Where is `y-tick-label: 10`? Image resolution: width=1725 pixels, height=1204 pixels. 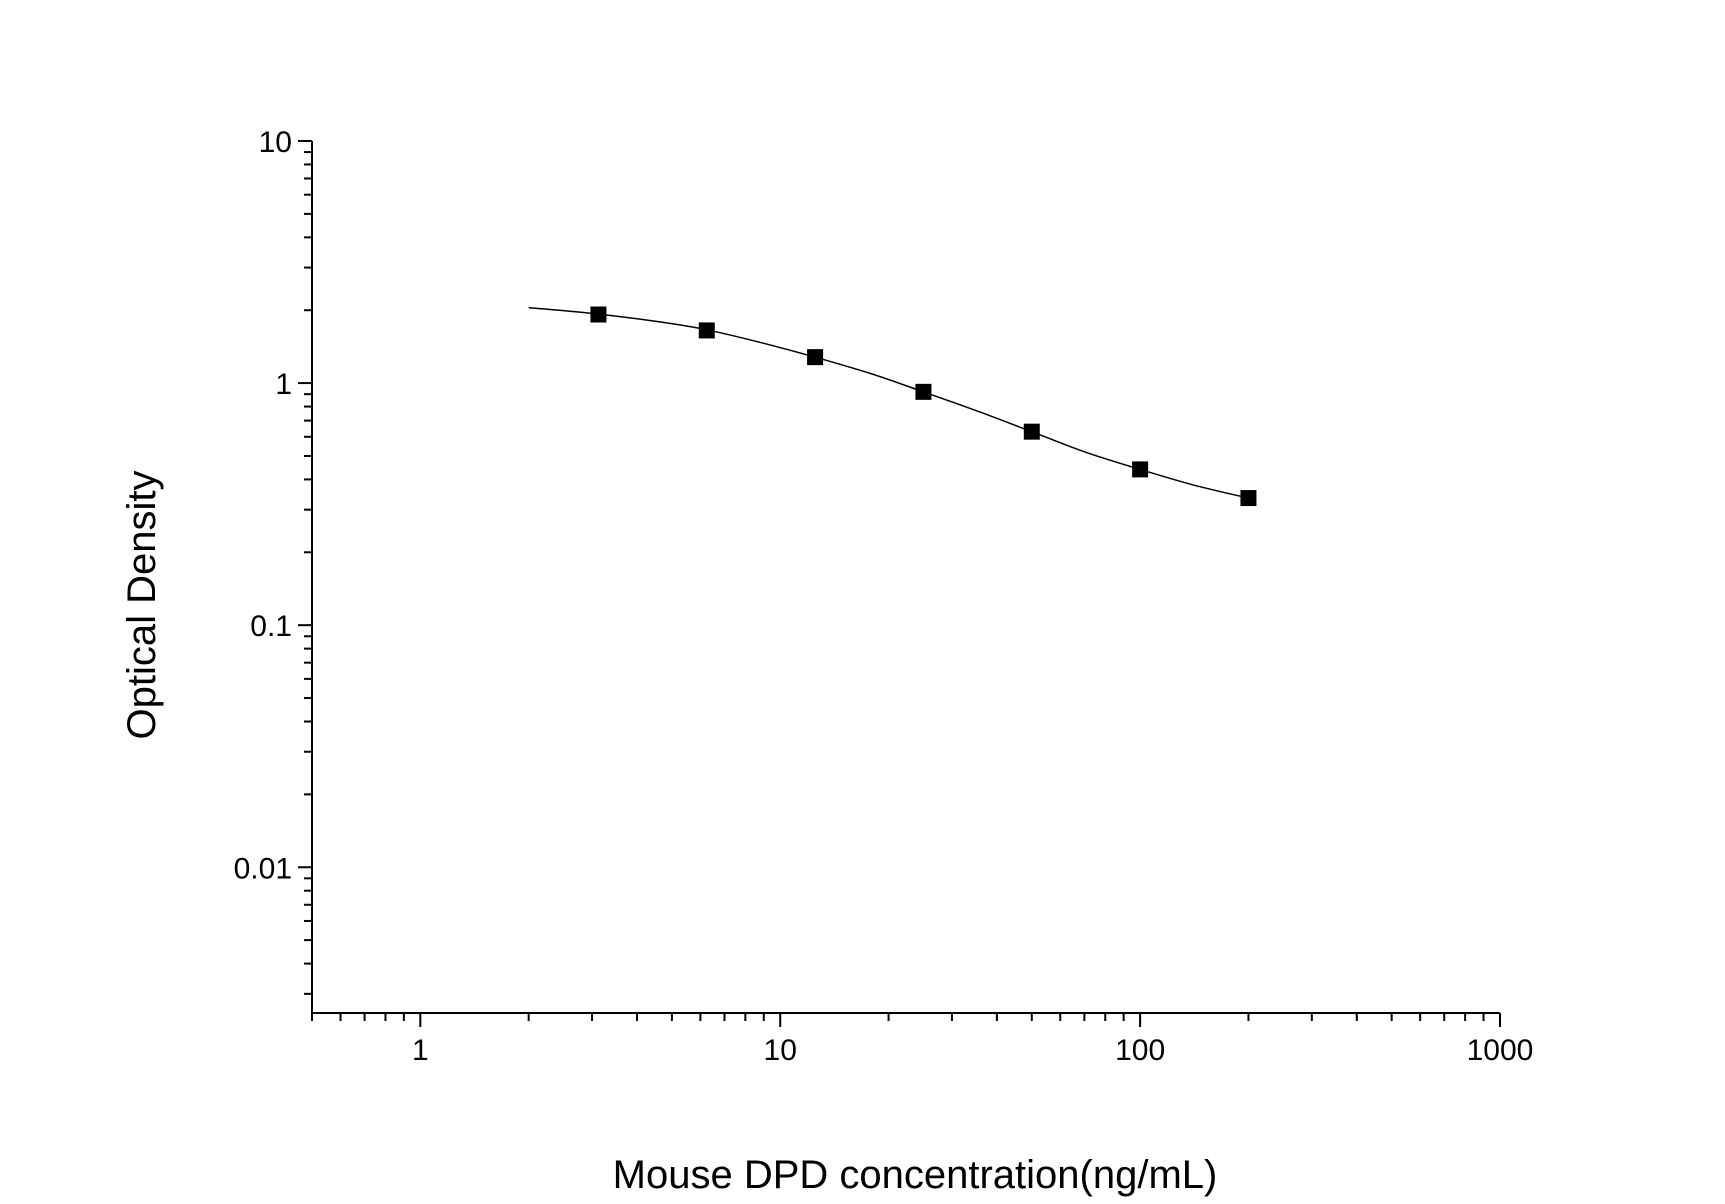 y-tick-label: 10 is located at coordinates (275, 142).